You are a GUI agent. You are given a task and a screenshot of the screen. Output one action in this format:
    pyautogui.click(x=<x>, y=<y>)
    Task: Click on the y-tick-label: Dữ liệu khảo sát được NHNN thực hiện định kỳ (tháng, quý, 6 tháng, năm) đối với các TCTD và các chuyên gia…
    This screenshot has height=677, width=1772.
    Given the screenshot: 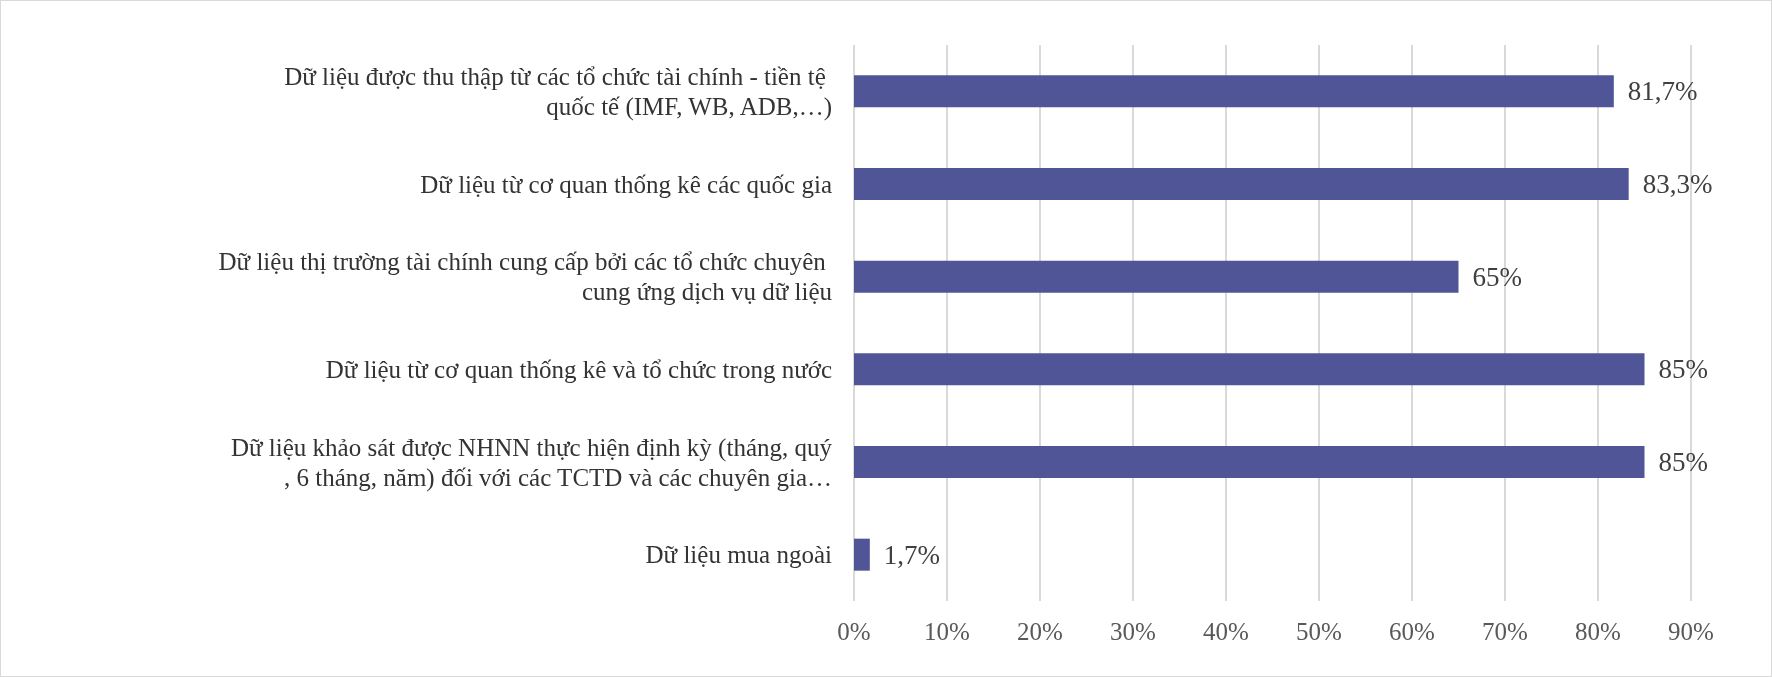 What is the action you would take?
    pyautogui.click(x=532, y=462)
    